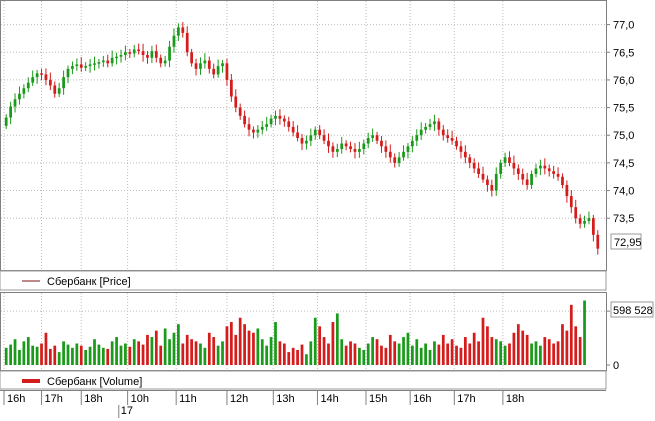  I want to click on x-tick-label: 12h, so click(239, 399).